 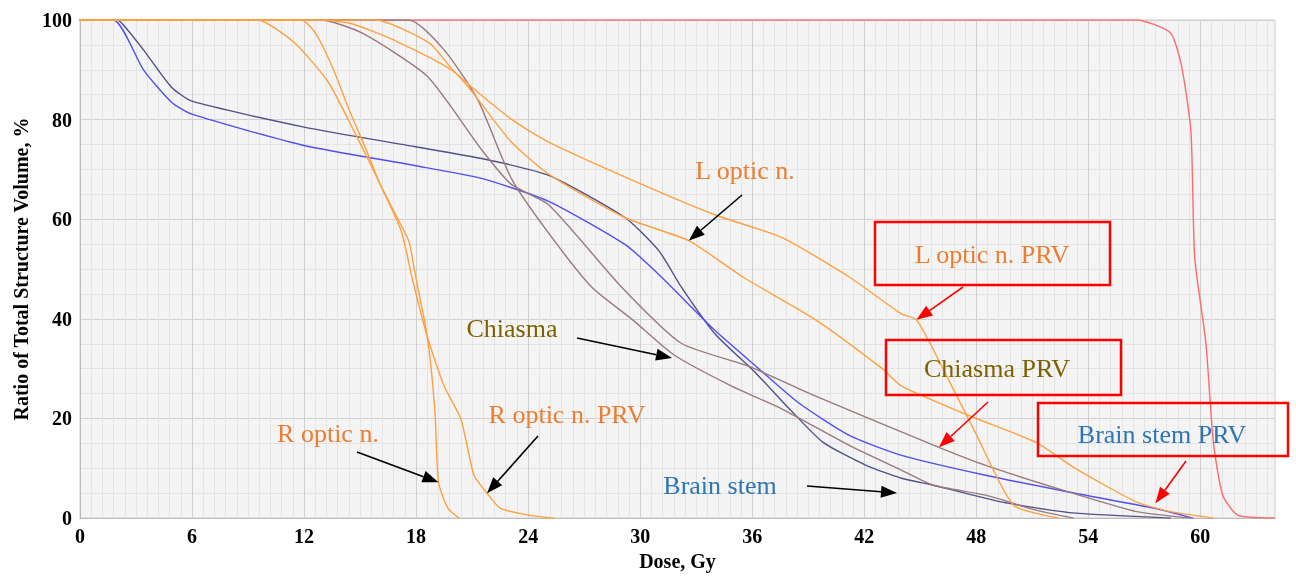 What do you see at coordinates (745, 170) in the screenshot?
I see `annotation: L optic n.` at bounding box center [745, 170].